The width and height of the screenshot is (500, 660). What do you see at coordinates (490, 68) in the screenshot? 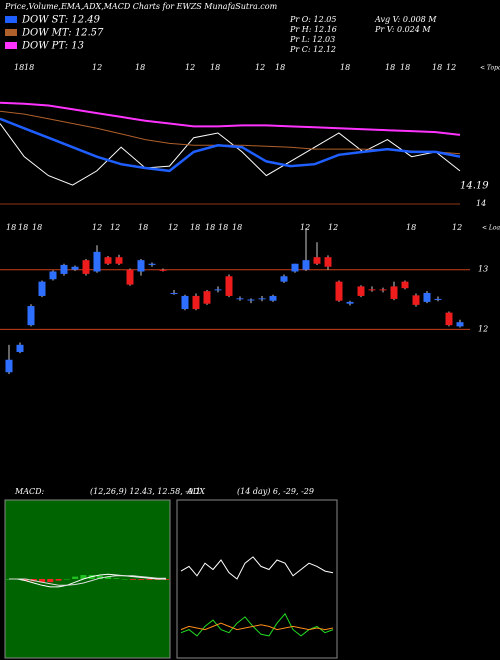
I see `edge-label: < Topa` at bounding box center [490, 68].